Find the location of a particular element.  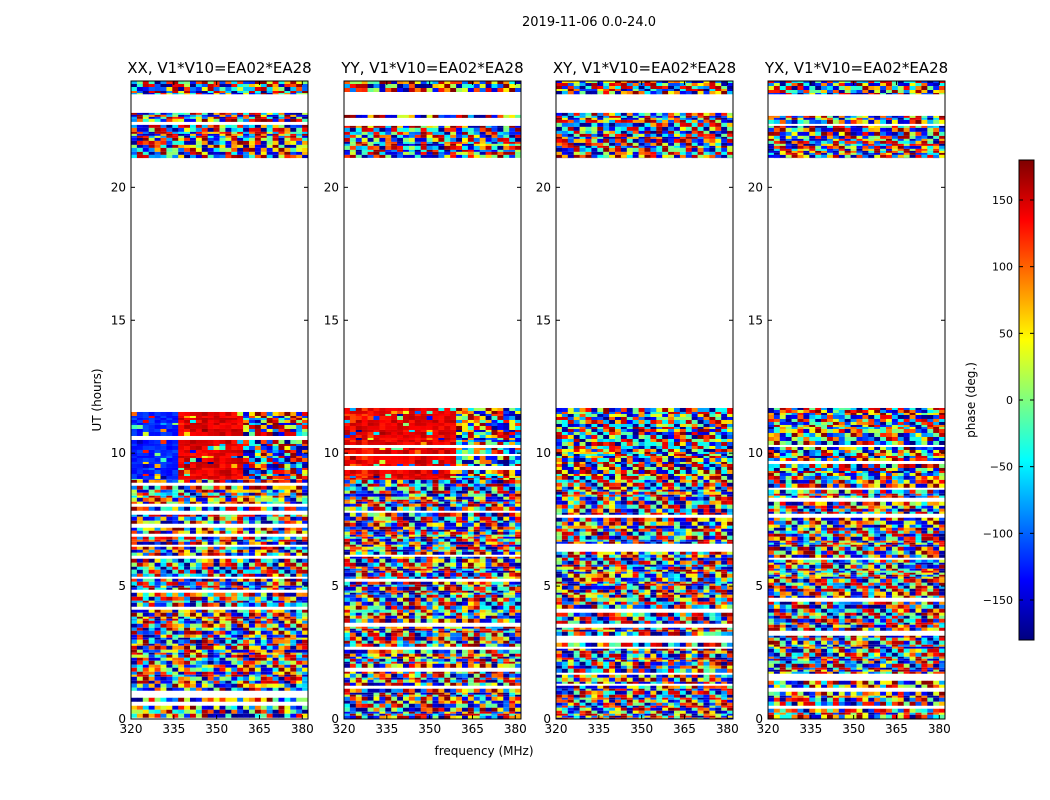

panel-title: XY, V1*V10=EA02*EA28 is located at coordinates (644, 68).